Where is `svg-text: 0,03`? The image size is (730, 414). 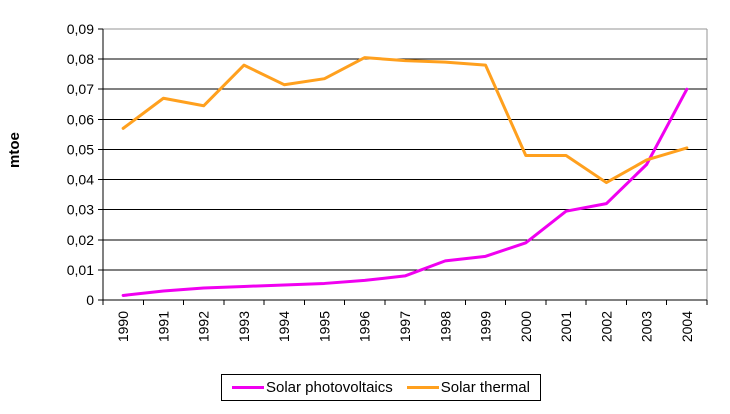 svg-text: 0,03 is located at coordinates (80, 210).